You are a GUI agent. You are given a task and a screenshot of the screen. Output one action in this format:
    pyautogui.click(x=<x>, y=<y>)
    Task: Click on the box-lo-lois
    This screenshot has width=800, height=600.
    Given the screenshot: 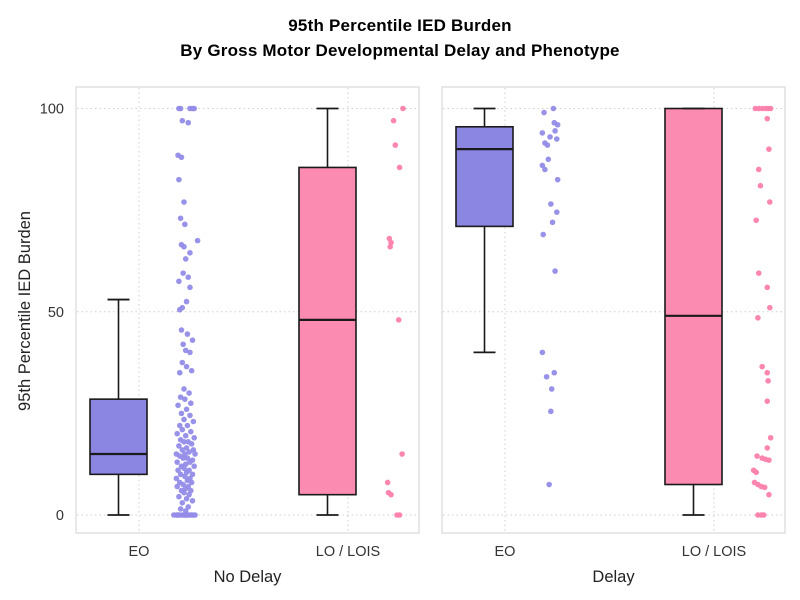 What is the action you would take?
    pyautogui.click(x=693, y=296)
    